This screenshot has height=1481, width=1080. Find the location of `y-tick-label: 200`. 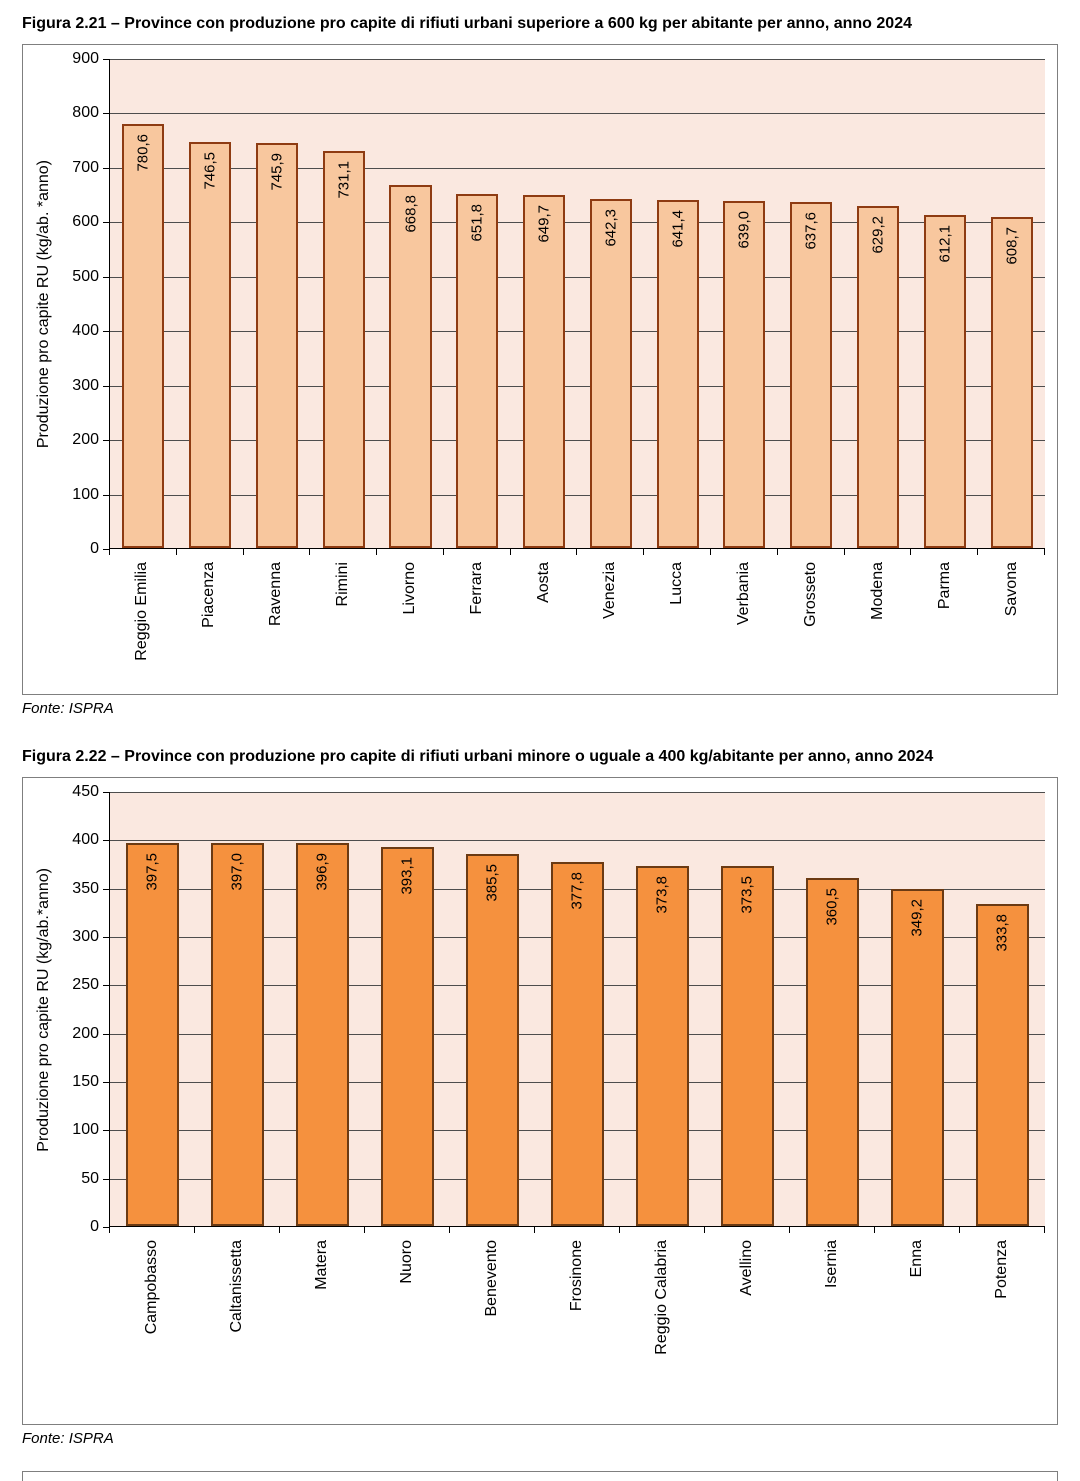

y-tick-label: 200 is located at coordinates (84, 1033).